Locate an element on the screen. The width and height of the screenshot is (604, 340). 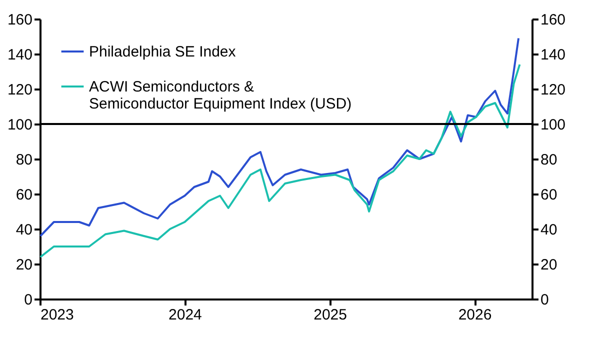
y2-tick-label: 120 is located at coordinates (553, 90).